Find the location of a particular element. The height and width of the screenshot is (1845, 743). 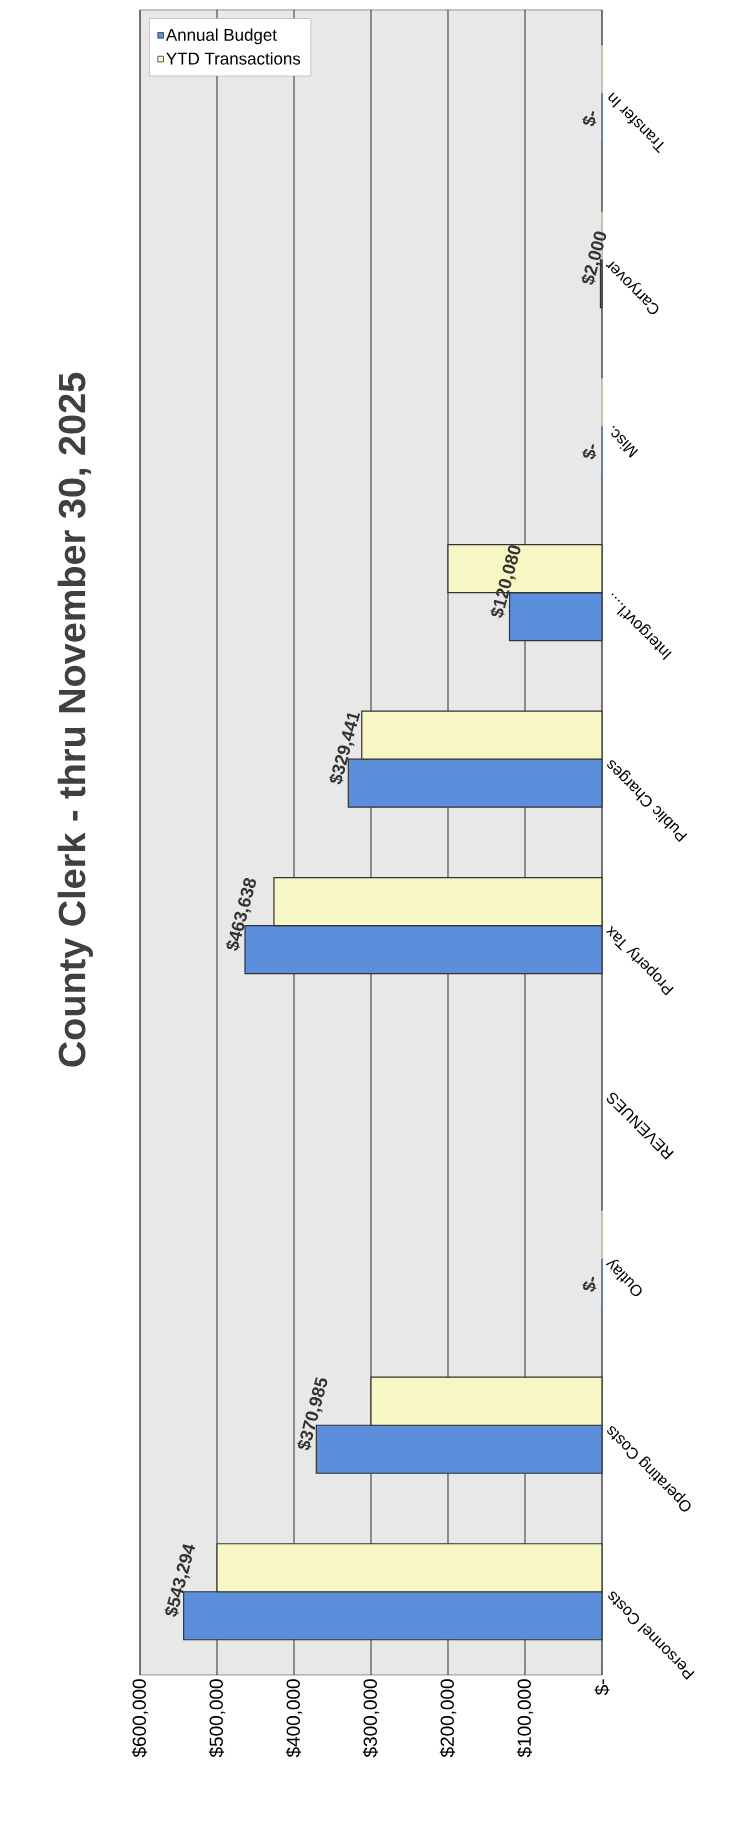

x-tick-label: $300,000 is located at coordinates (371, 1718).